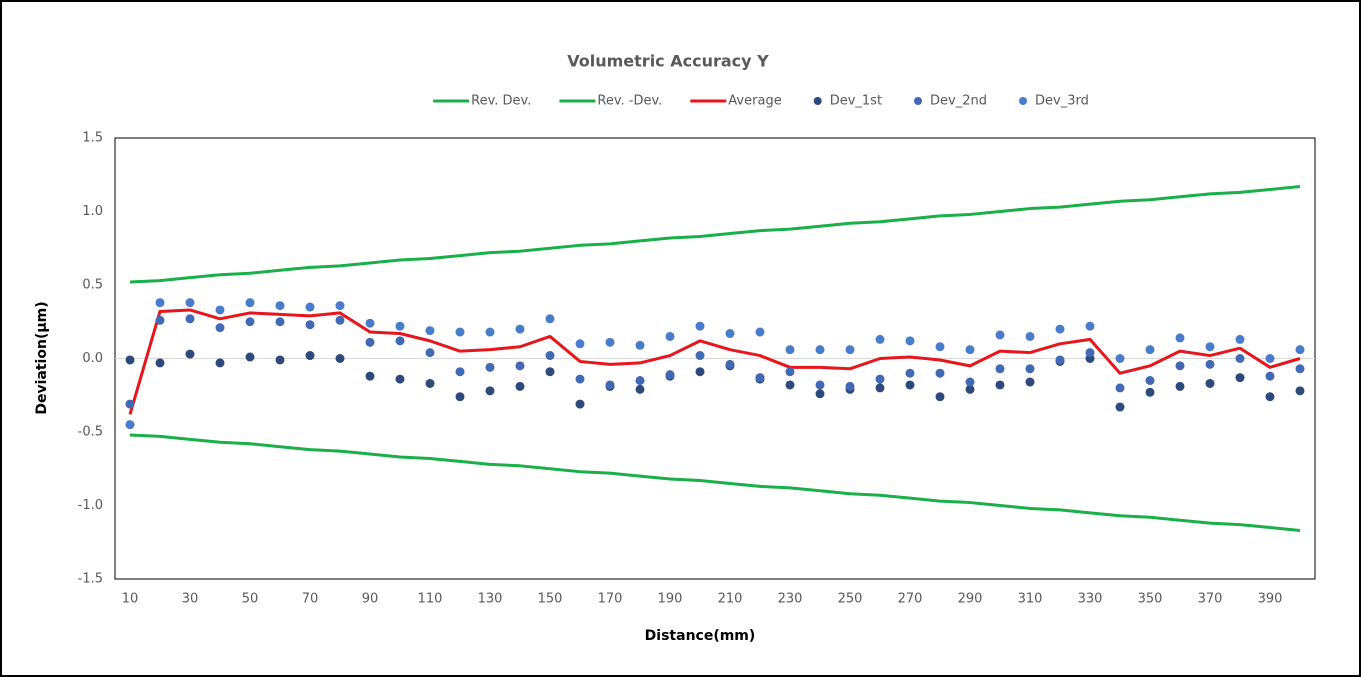  What do you see at coordinates (910, 599) in the screenshot?
I see `x-tick-label: 270` at bounding box center [910, 599].